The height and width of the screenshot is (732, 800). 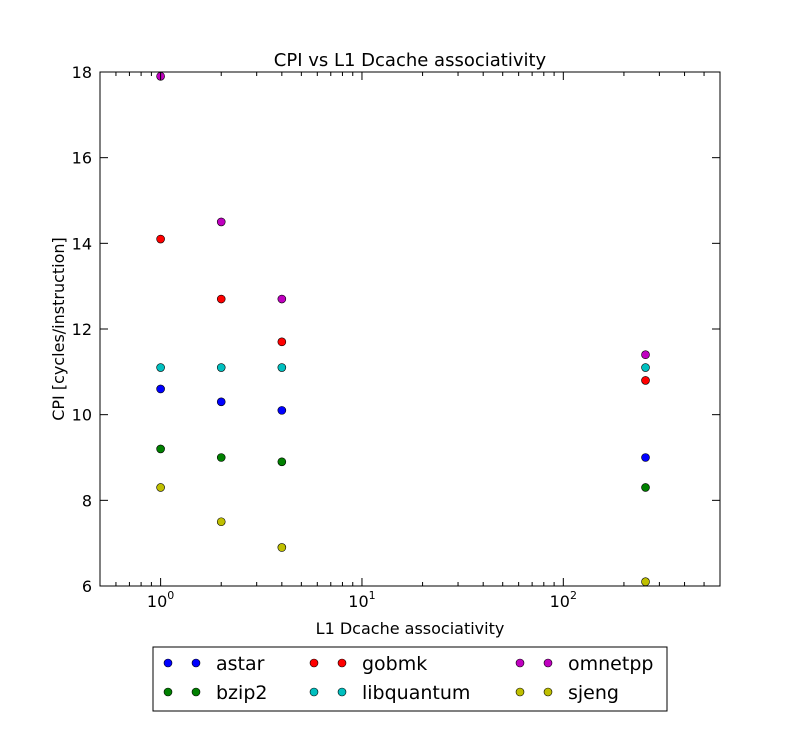 I want to click on legend-label-bzip2: bzip2, so click(x=241, y=693).